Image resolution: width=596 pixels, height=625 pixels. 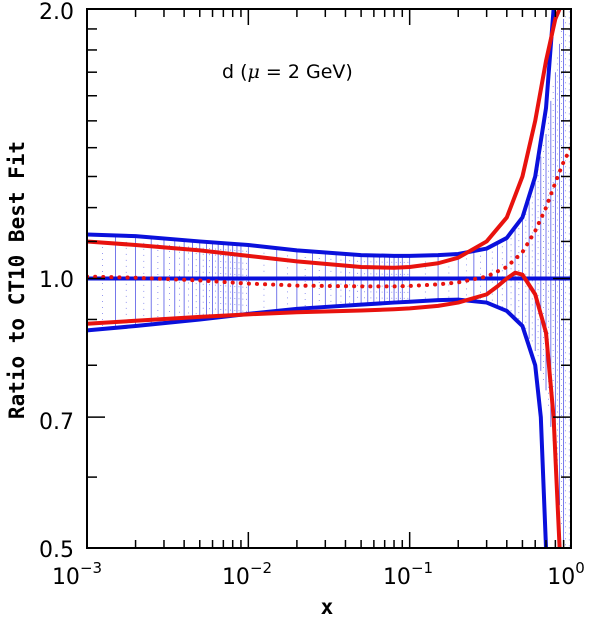 I want to click on x-tick-label-2: 10⁻¹, so click(x=408, y=574).